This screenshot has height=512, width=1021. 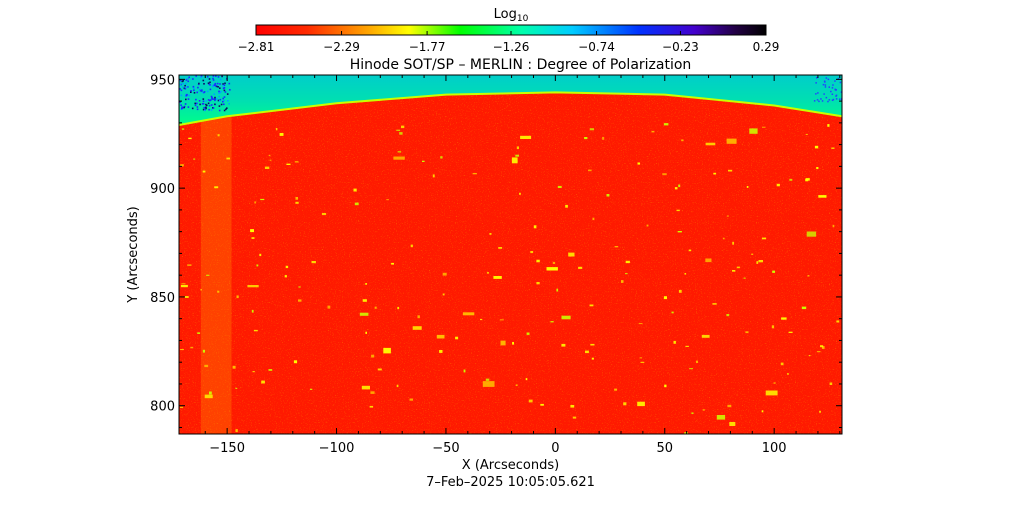 What do you see at coordinates (133, 254) in the screenshot?
I see `y-axis-label: Y (Arcseconds)` at bounding box center [133, 254].